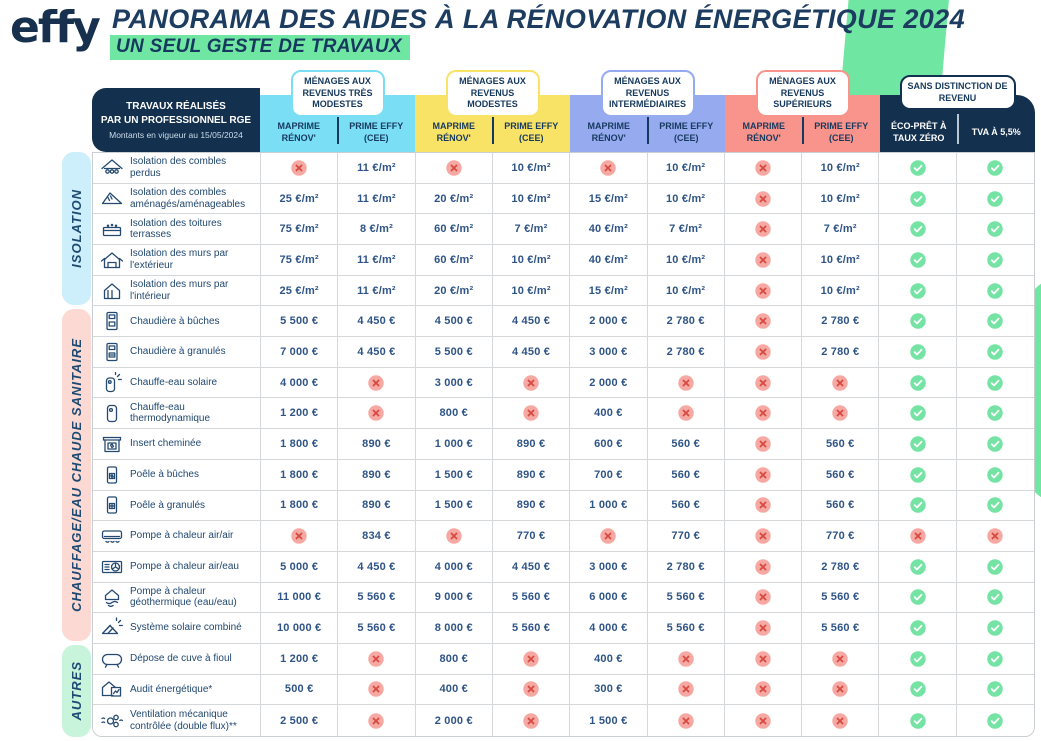 The height and width of the screenshot is (741, 1041). Describe the element at coordinates (177, 506) in the screenshot. I see `row-label-cell: Poêle à granulés` at that location.